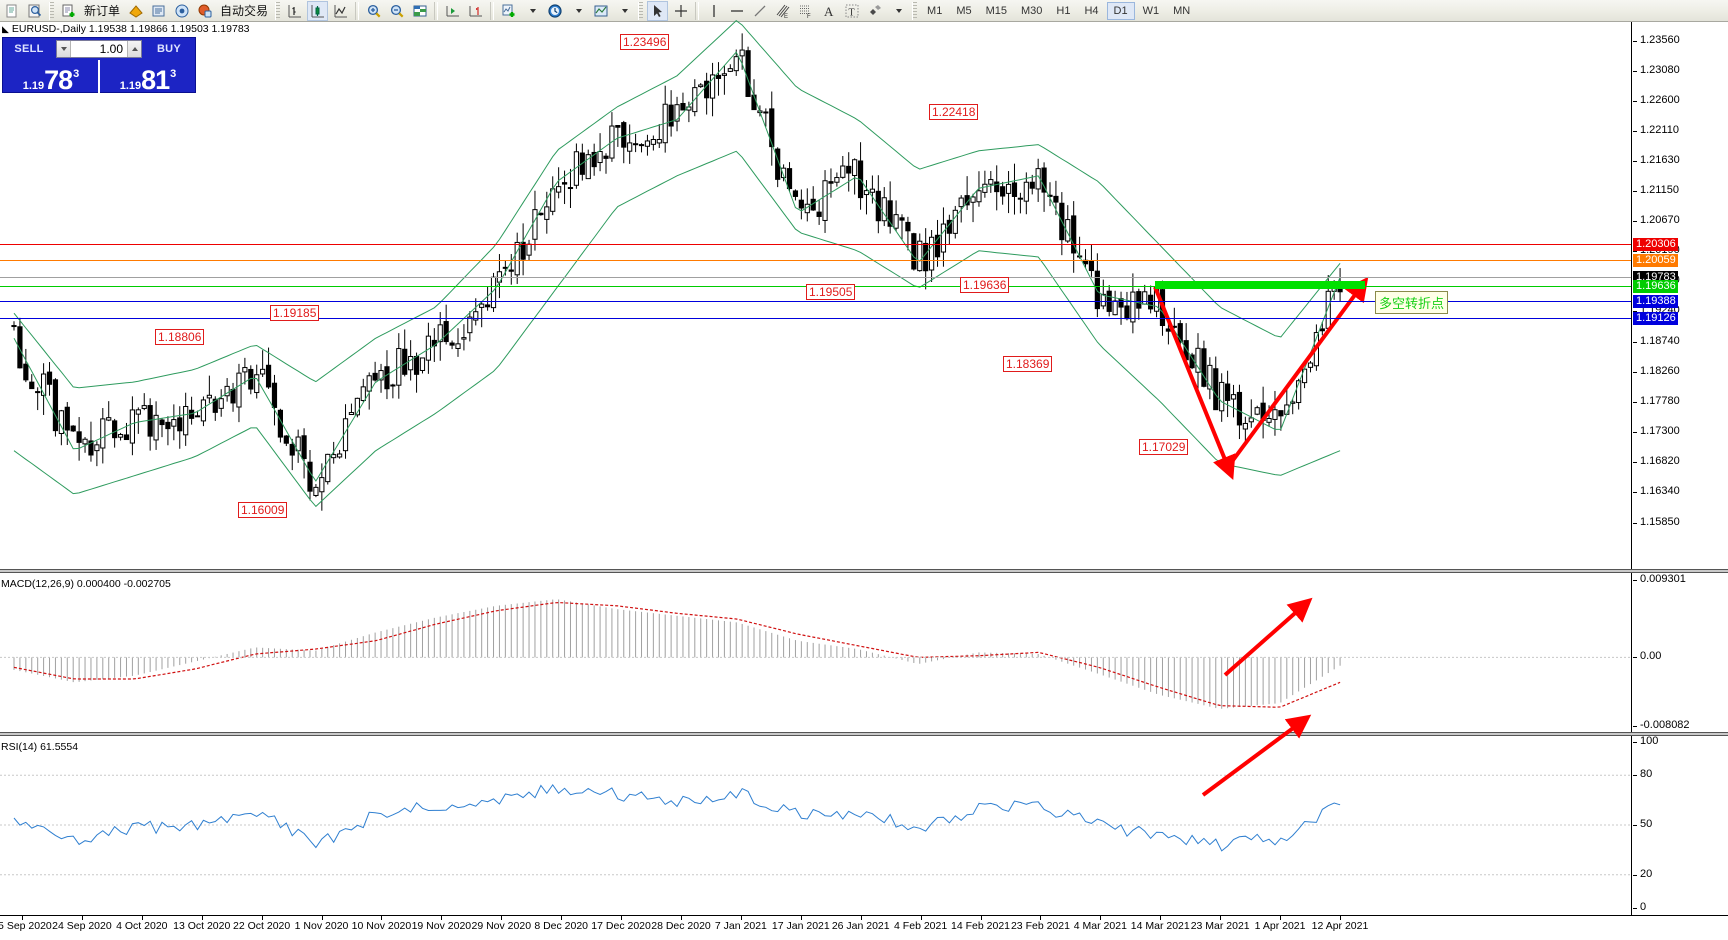  I want to click on sell-price-prefix: 1.19, so click(33, 86).